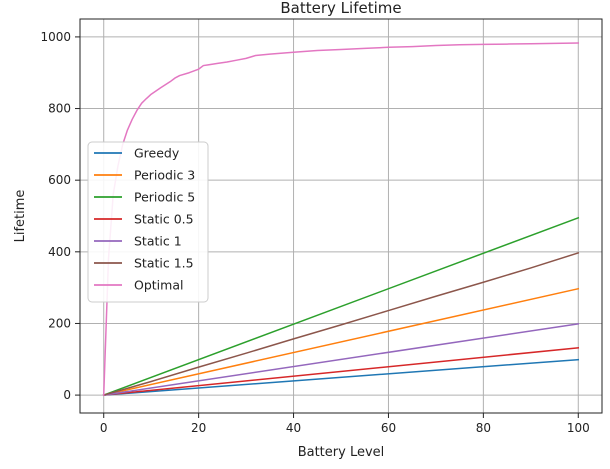  What do you see at coordinates (164, 263) in the screenshot?
I see `legend-label-static-1-5: Static 1.5` at bounding box center [164, 263].